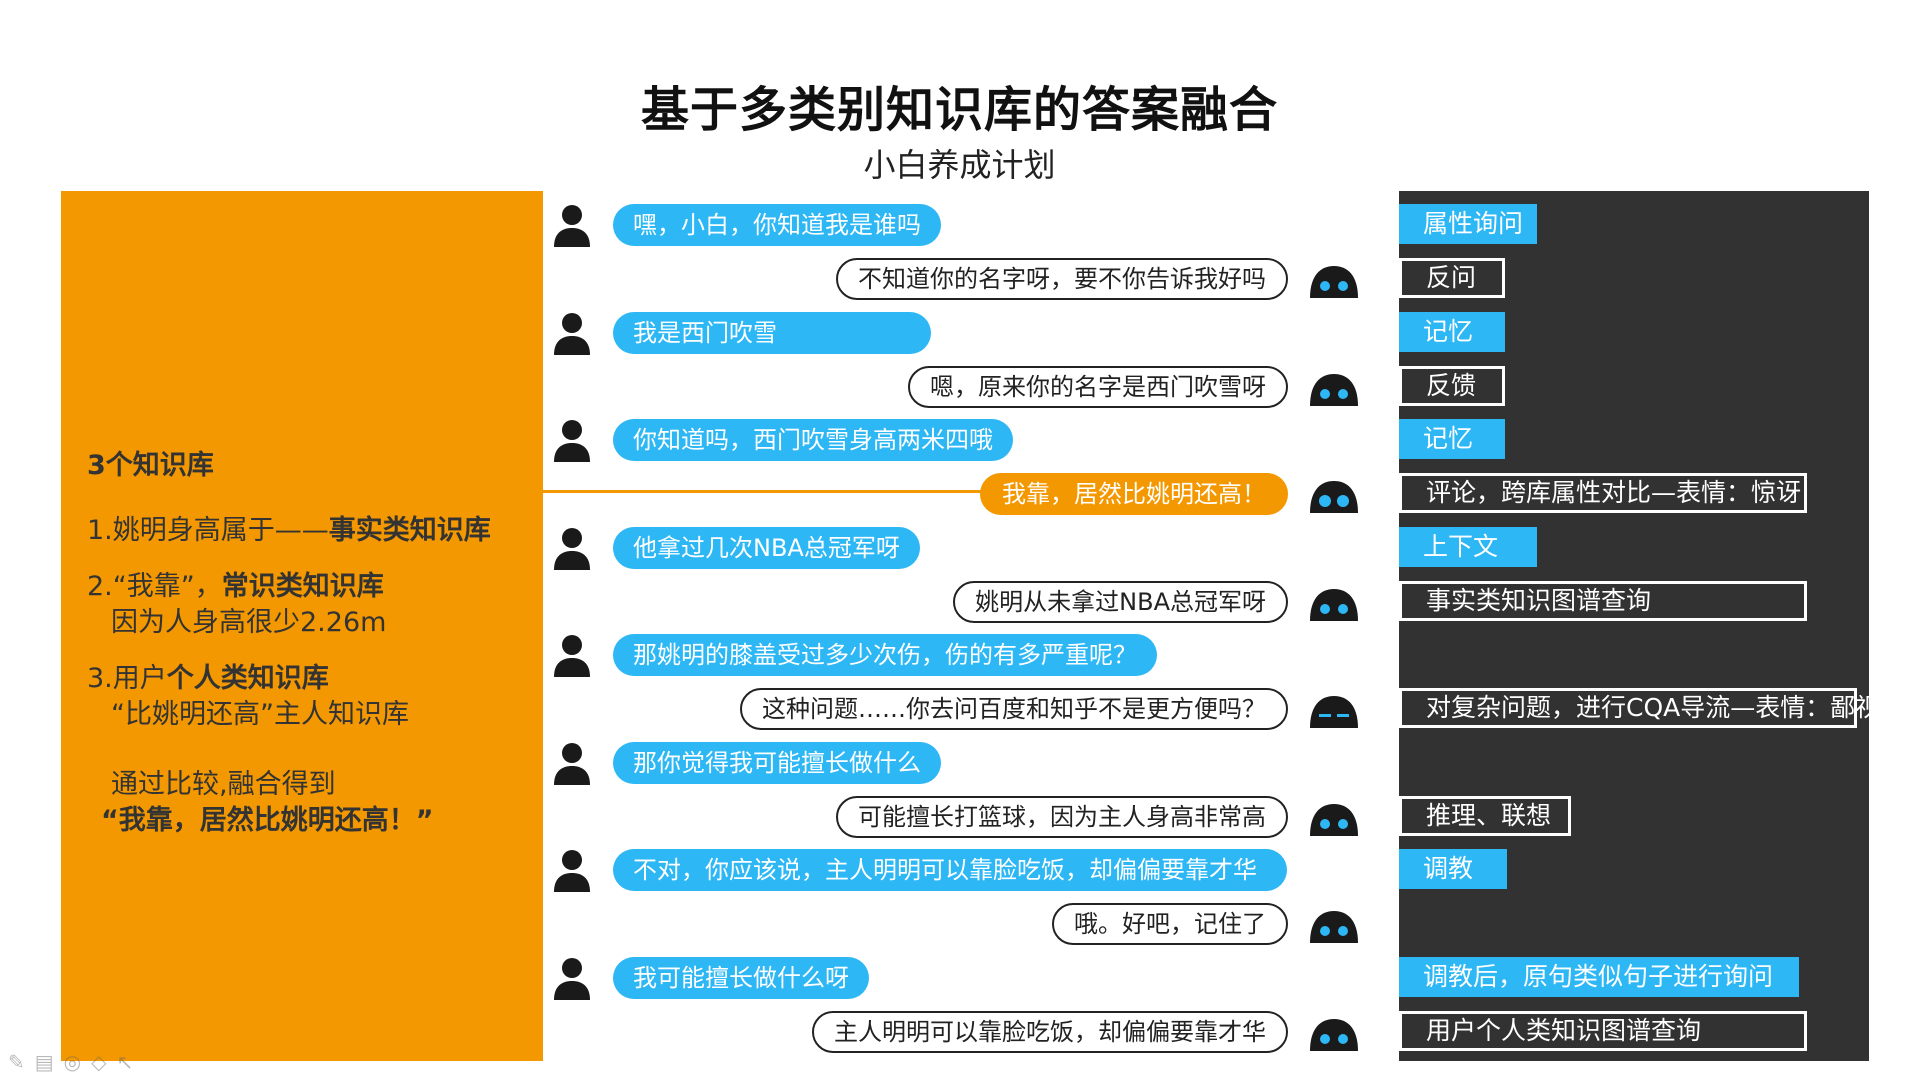  I want to click on kb-item-1: 1.姚明身高属于——事实类知识库, so click(289, 527).